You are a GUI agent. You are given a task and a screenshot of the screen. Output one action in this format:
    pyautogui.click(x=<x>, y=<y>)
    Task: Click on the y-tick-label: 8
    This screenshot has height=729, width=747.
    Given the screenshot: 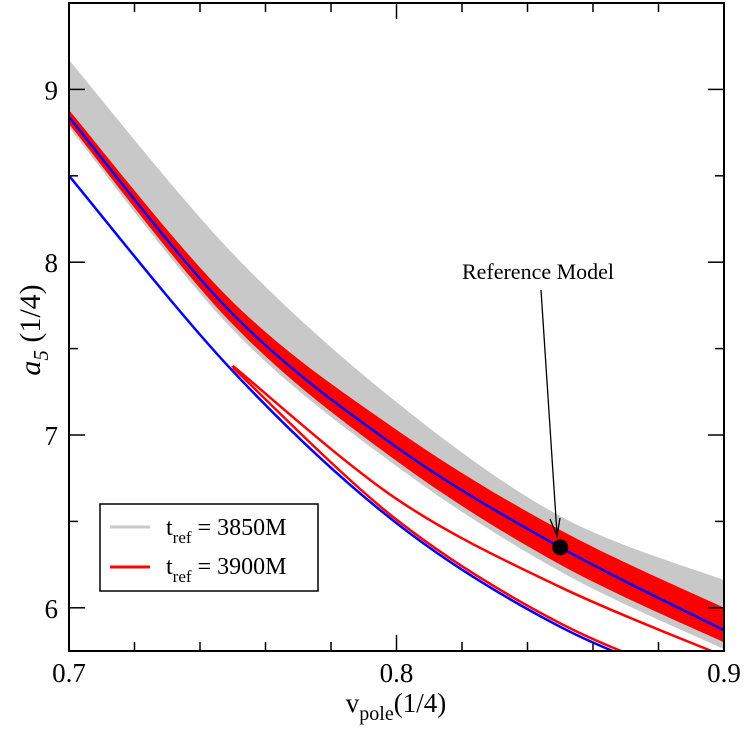 What is the action you would take?
    pyautogui.click(x=52, y=263)
    